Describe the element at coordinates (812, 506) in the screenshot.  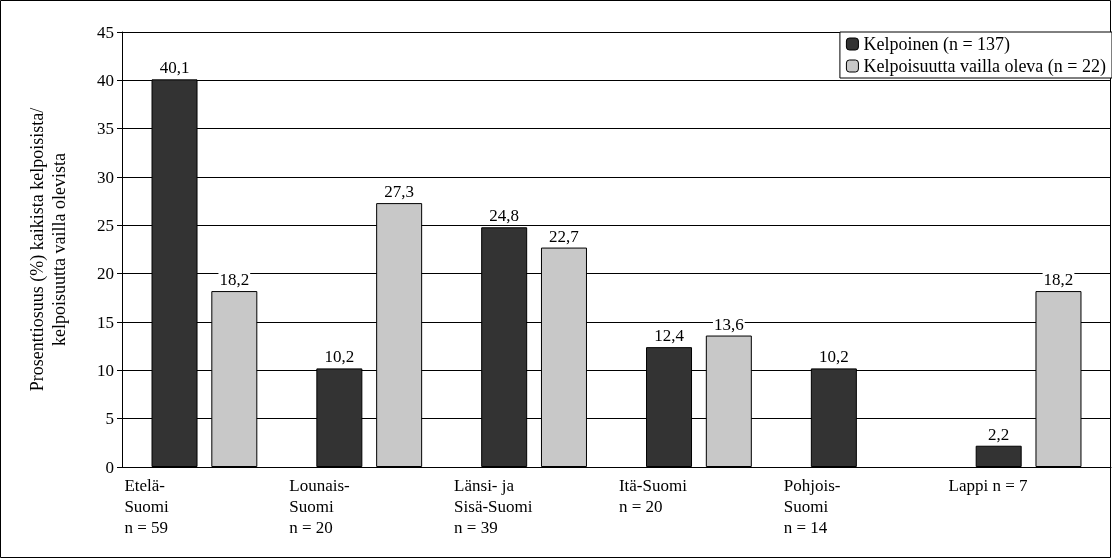
I see `x-tick-label: Pohjois- Suomi n = 14` at that location.